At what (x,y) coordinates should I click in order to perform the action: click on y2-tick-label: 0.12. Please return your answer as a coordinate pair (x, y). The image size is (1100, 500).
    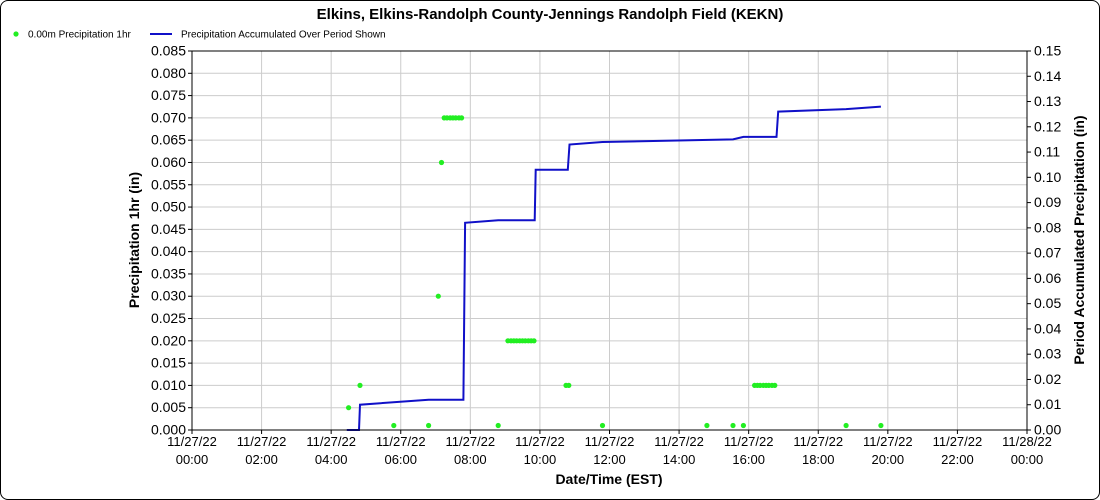
    Looking at the image, I should click on (1047, 126).